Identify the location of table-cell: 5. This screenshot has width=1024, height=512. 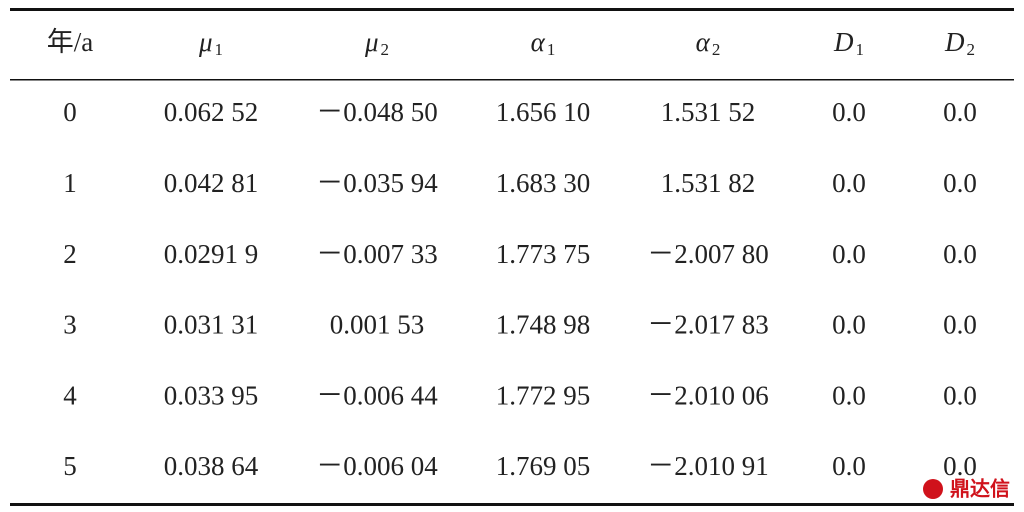
(70, 466).